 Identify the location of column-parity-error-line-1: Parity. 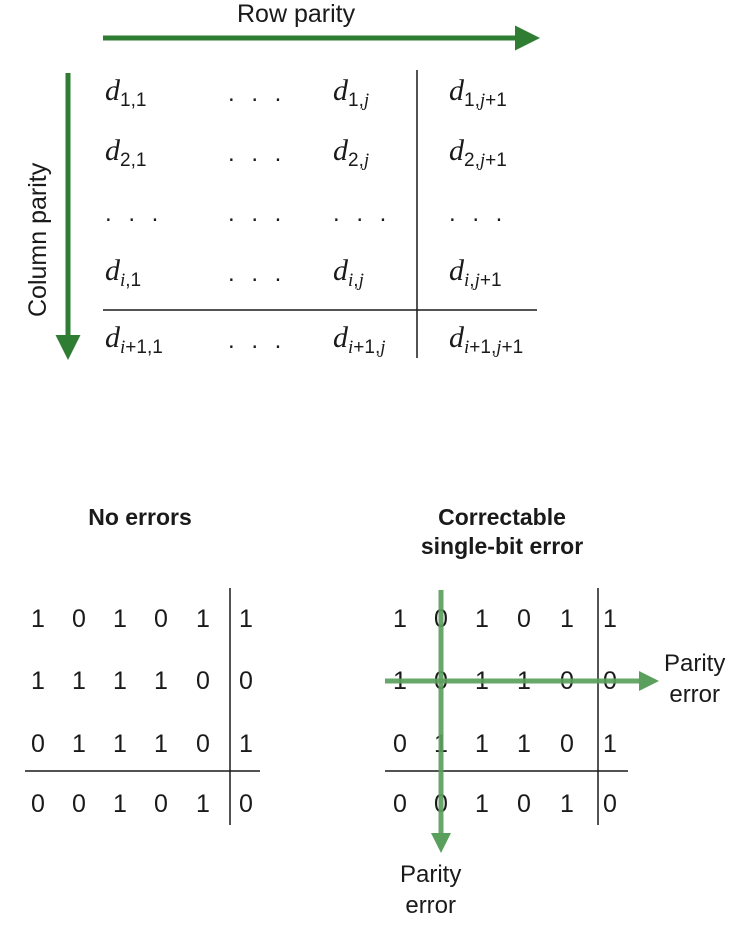
(431, 874).